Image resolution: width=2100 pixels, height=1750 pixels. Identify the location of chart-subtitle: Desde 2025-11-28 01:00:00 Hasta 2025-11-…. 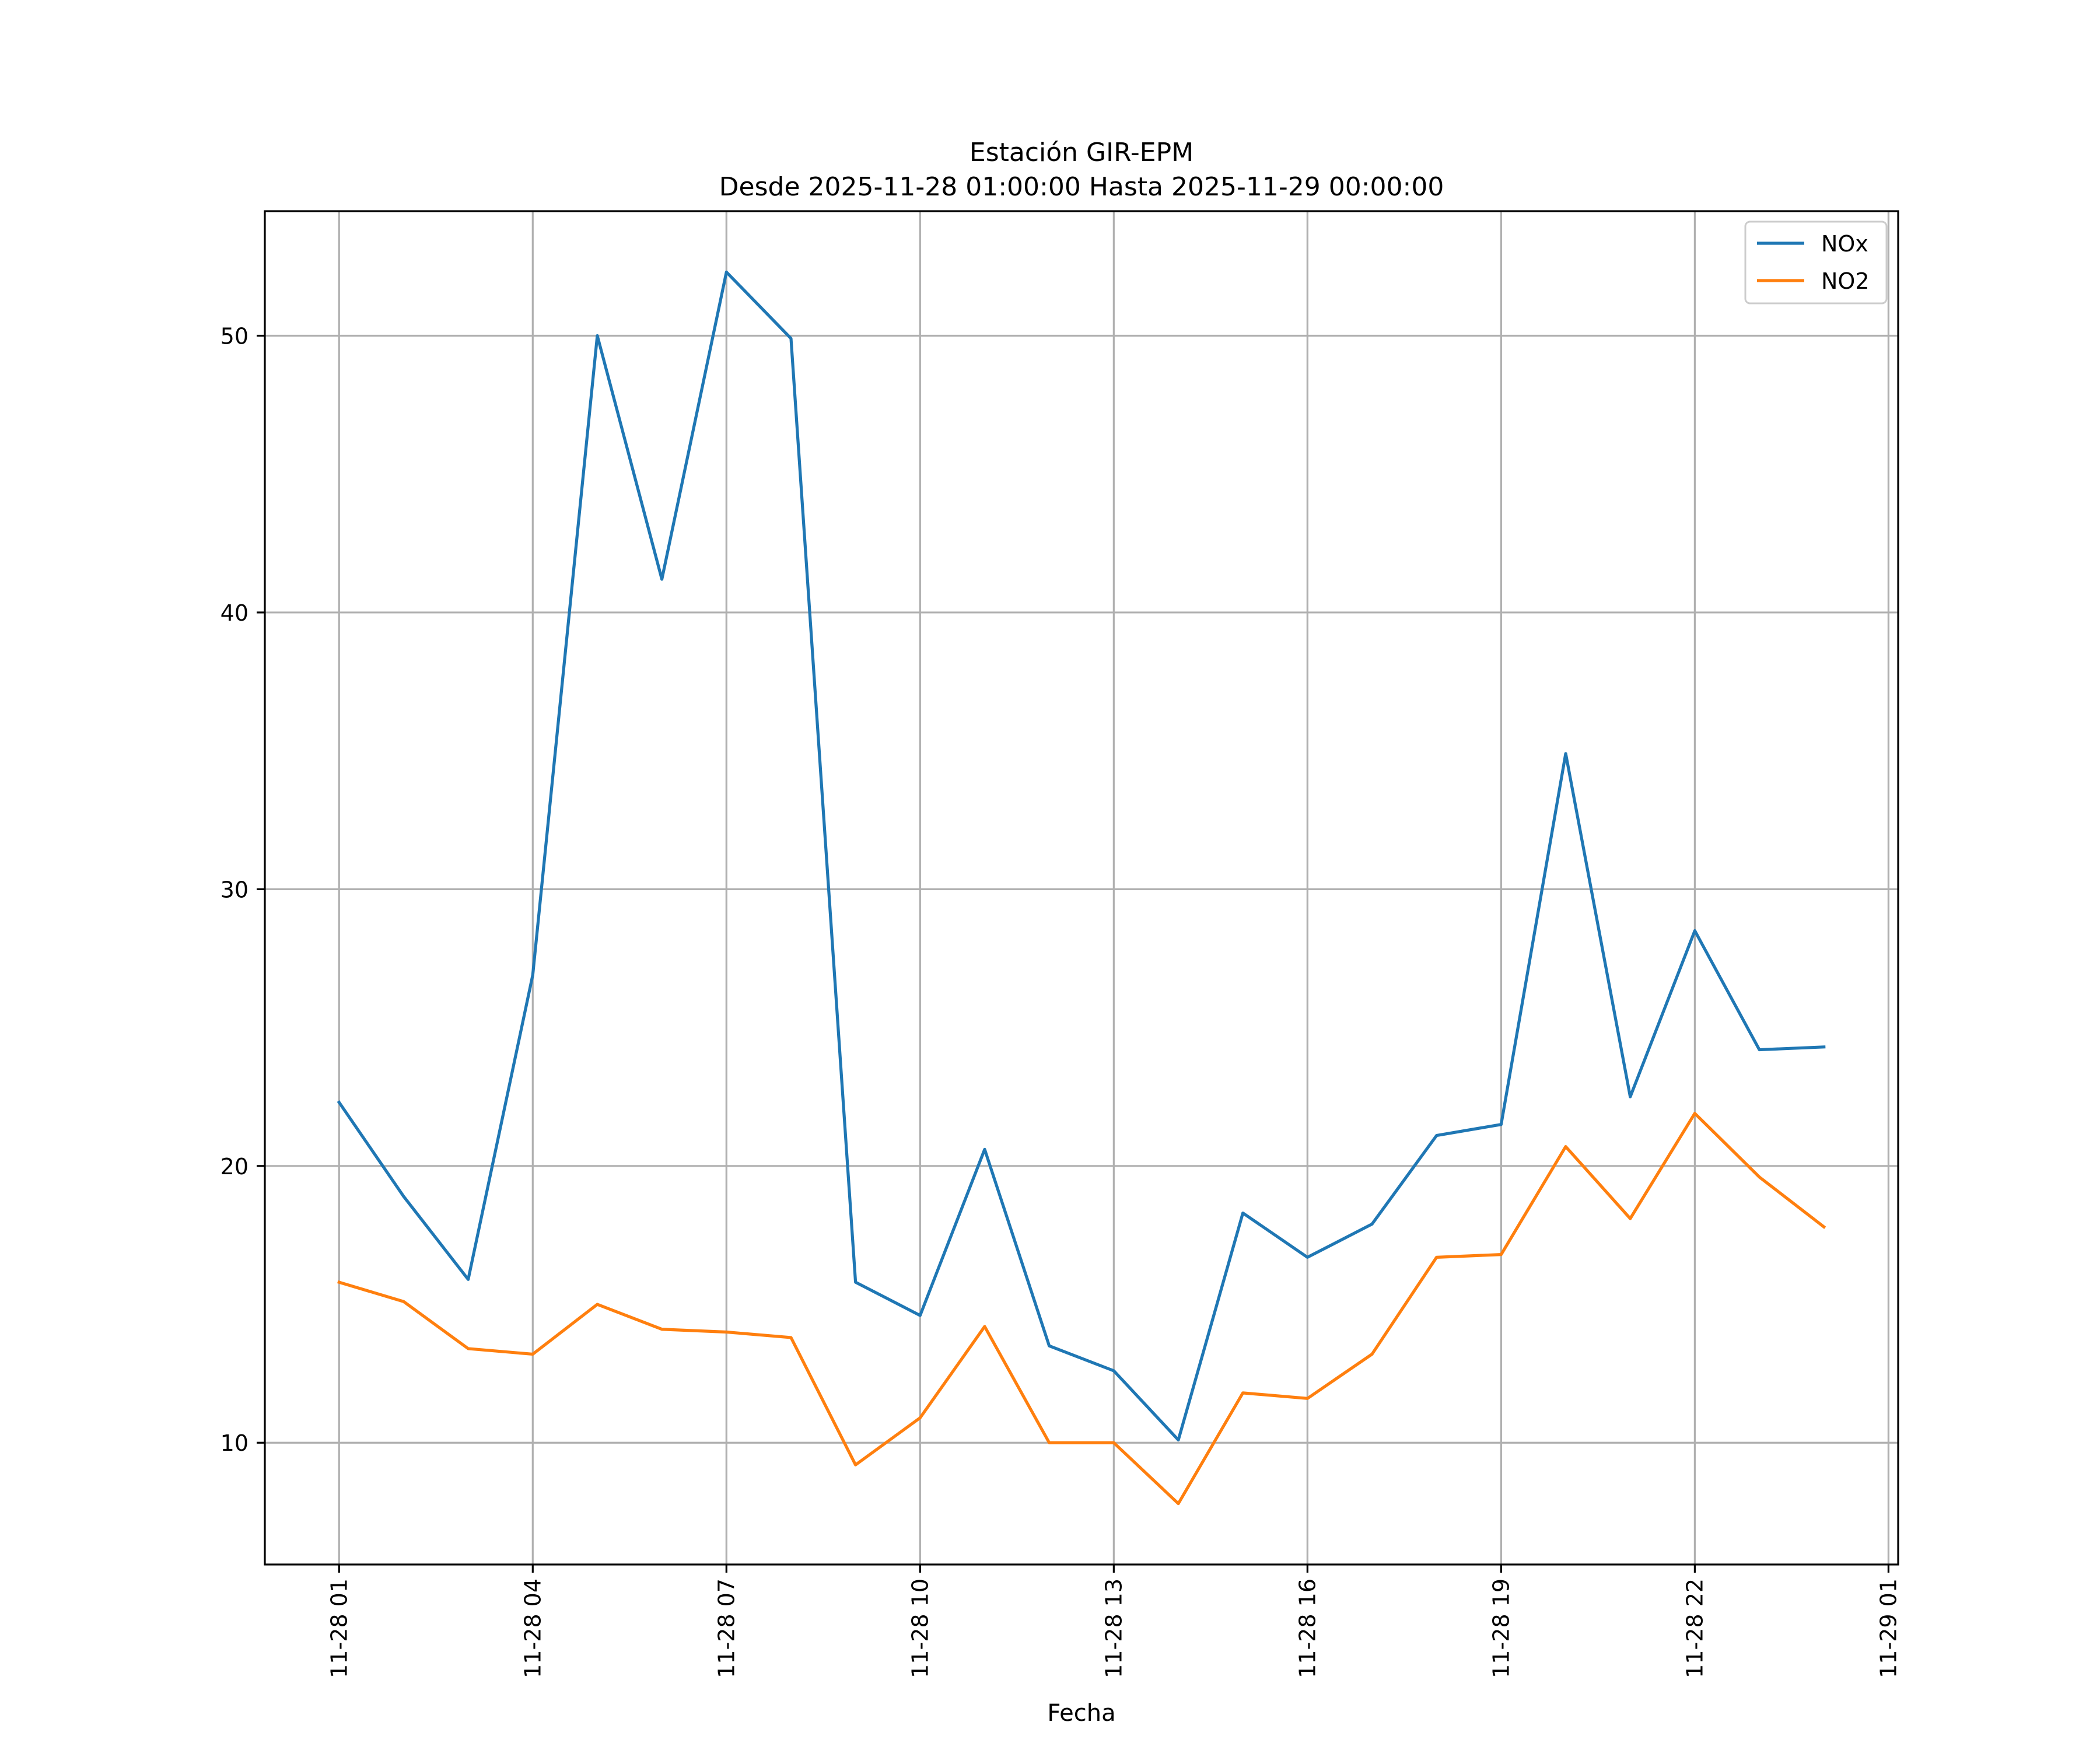
(1081, 187).